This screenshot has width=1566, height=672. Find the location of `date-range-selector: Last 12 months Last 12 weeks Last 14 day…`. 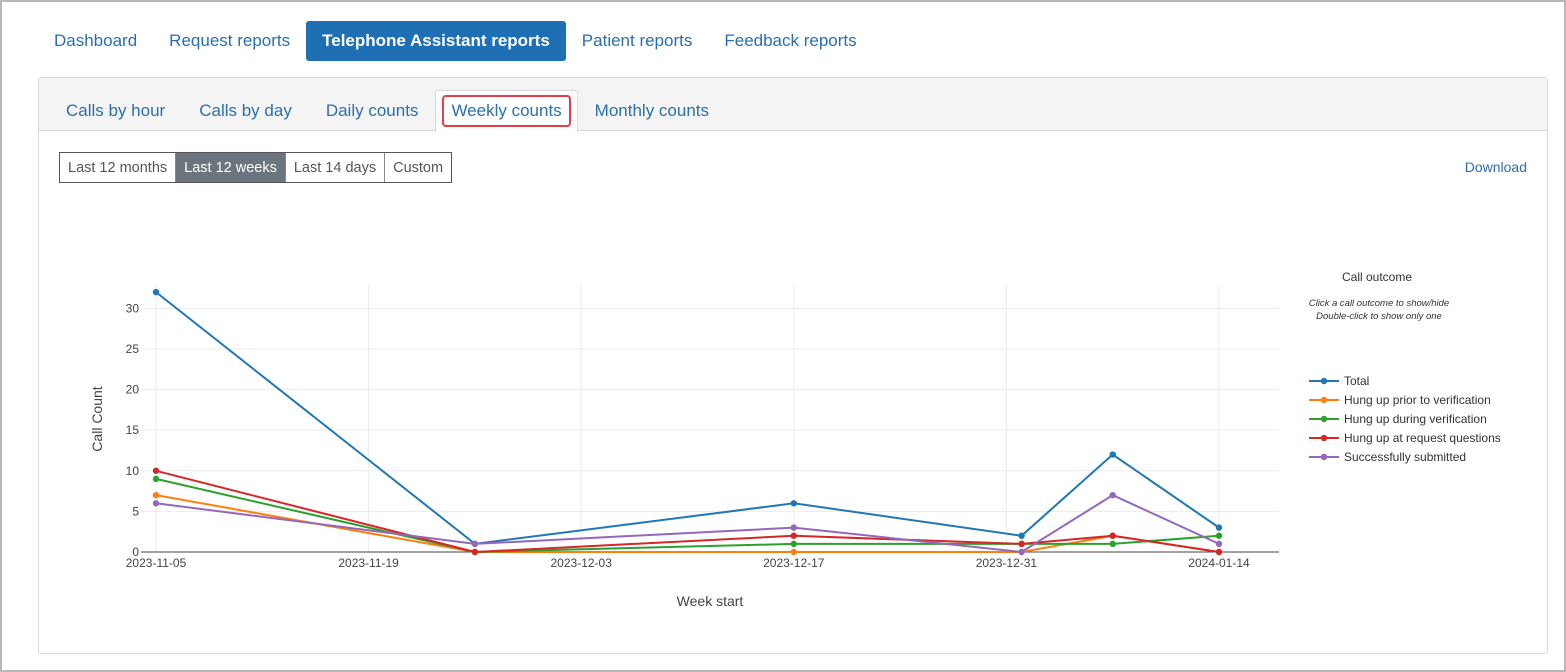

date-range-selector: Last 12 months Last 12 weeks Last 14 day… is located at coordinates (256, 167).